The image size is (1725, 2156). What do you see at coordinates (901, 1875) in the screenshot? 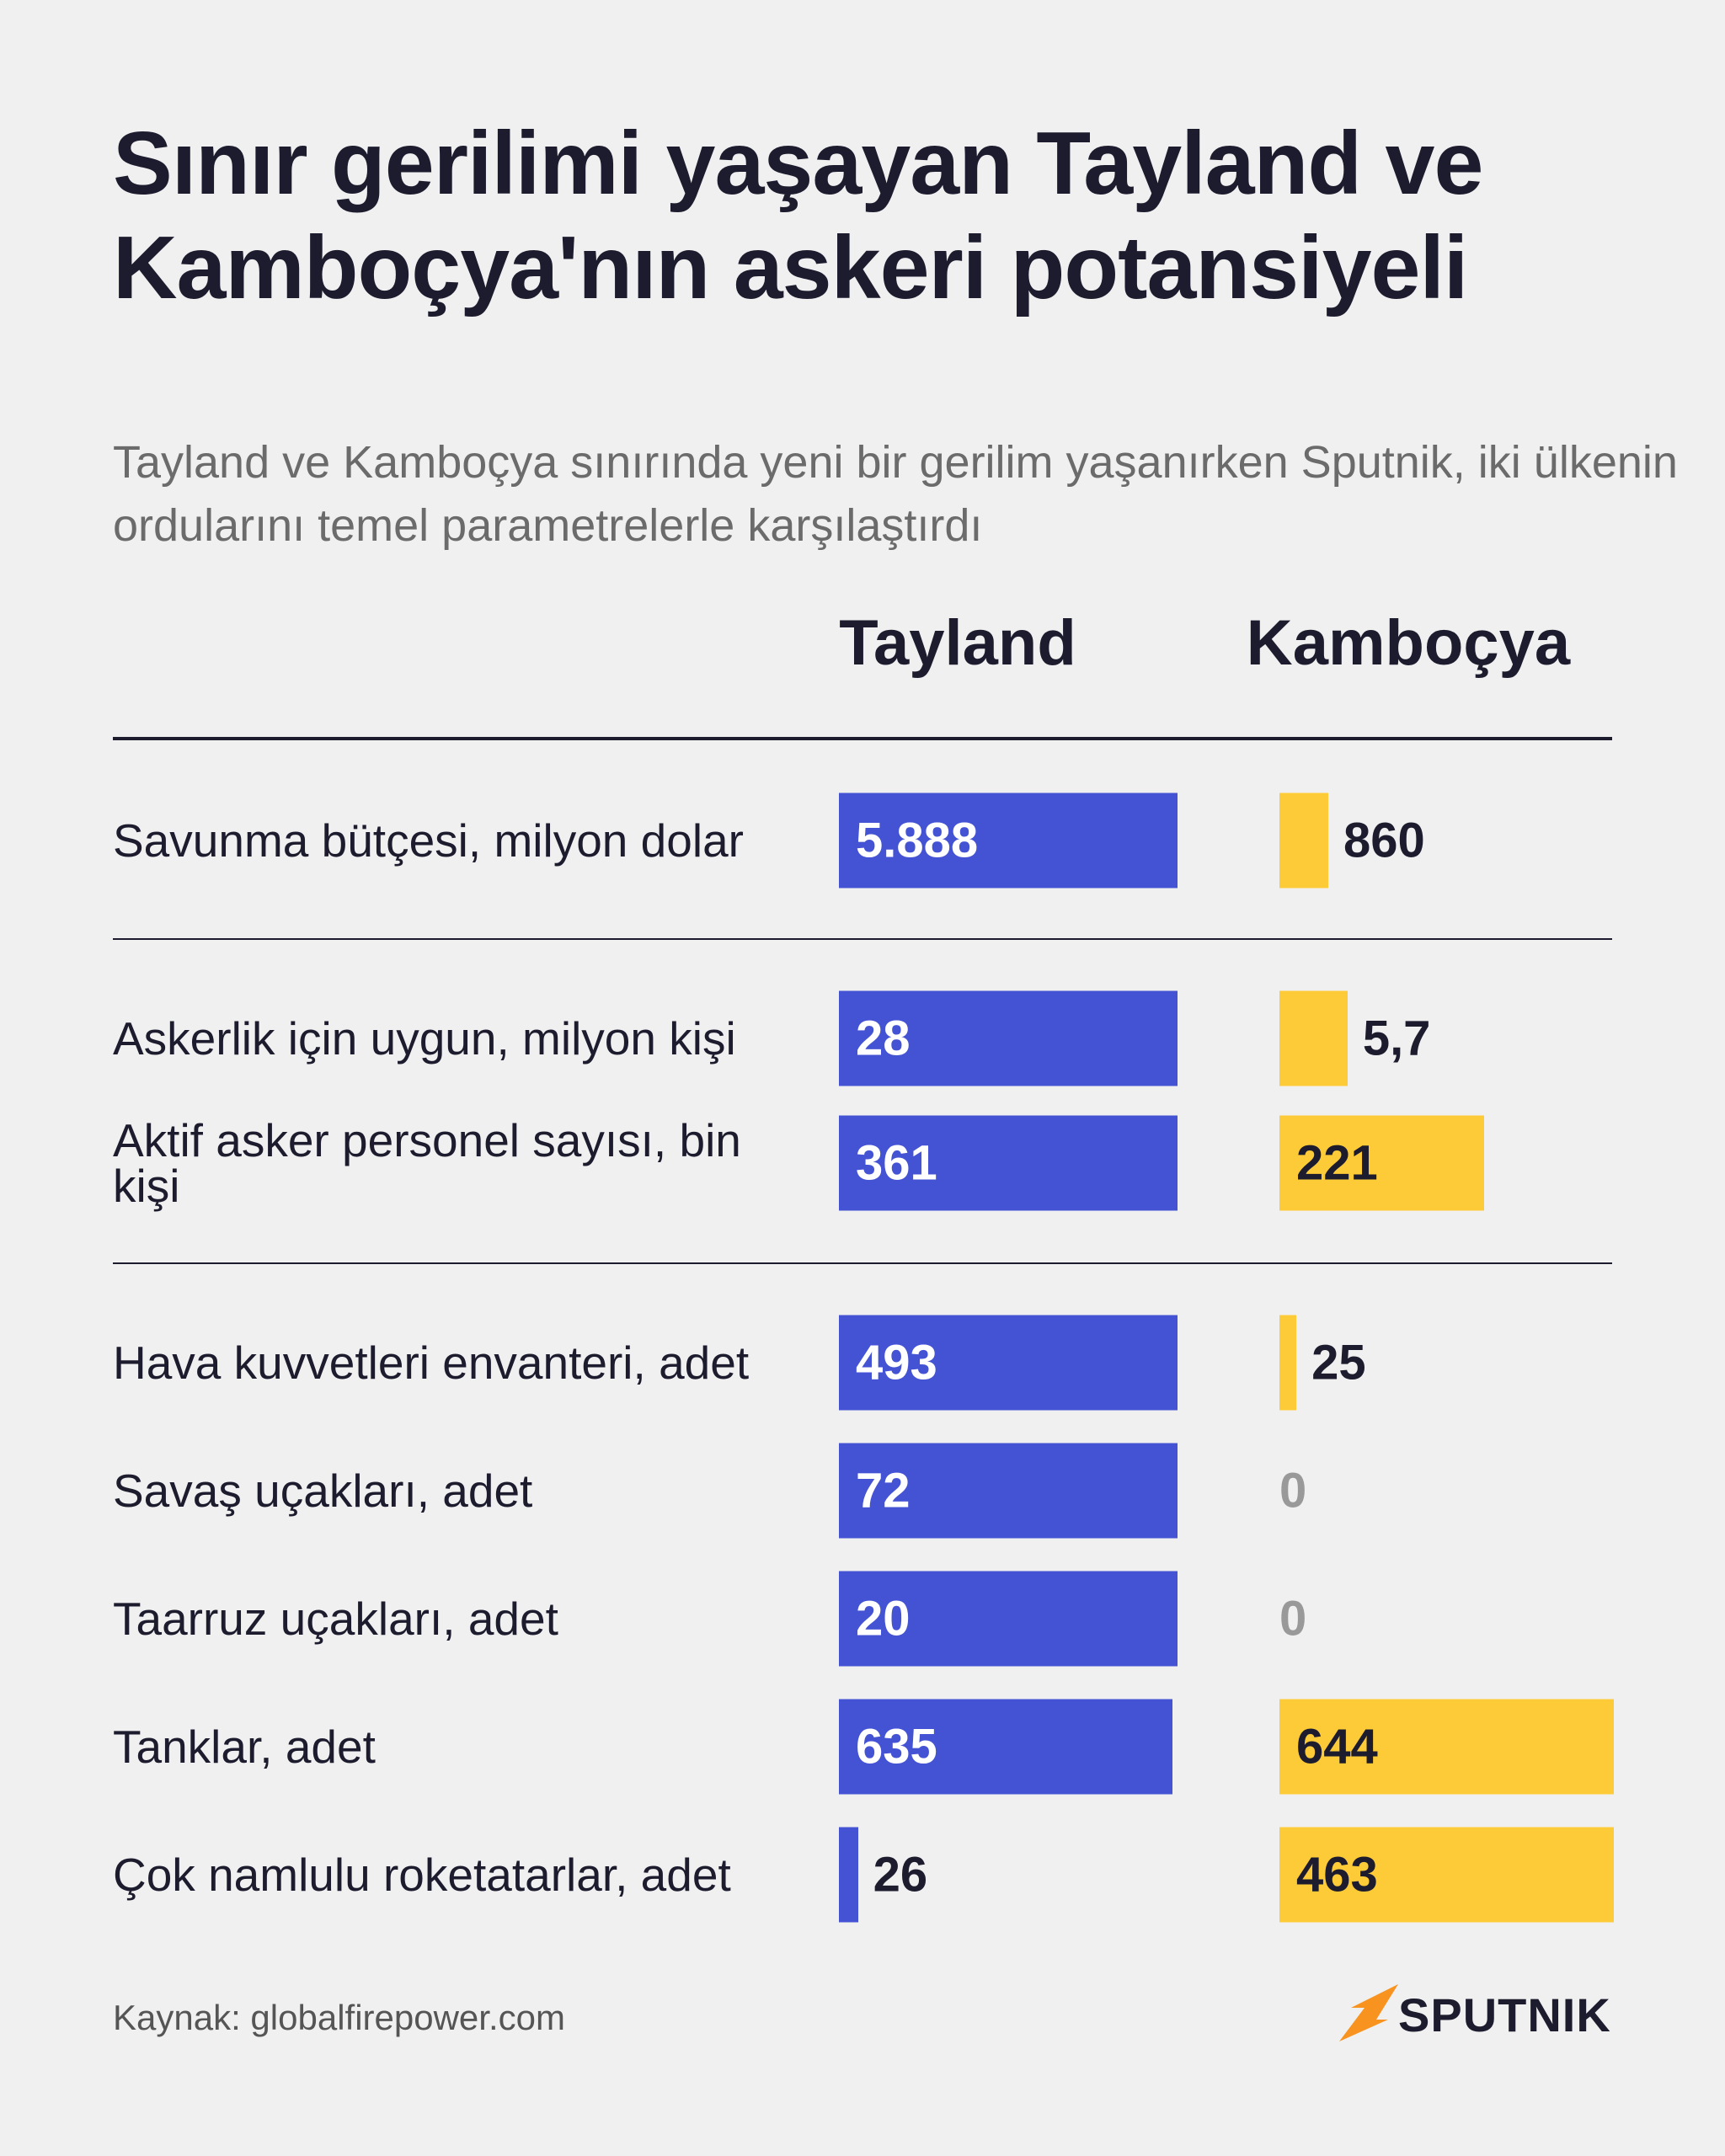
I see `value-label: 26` at bounding box center [901, 1875].